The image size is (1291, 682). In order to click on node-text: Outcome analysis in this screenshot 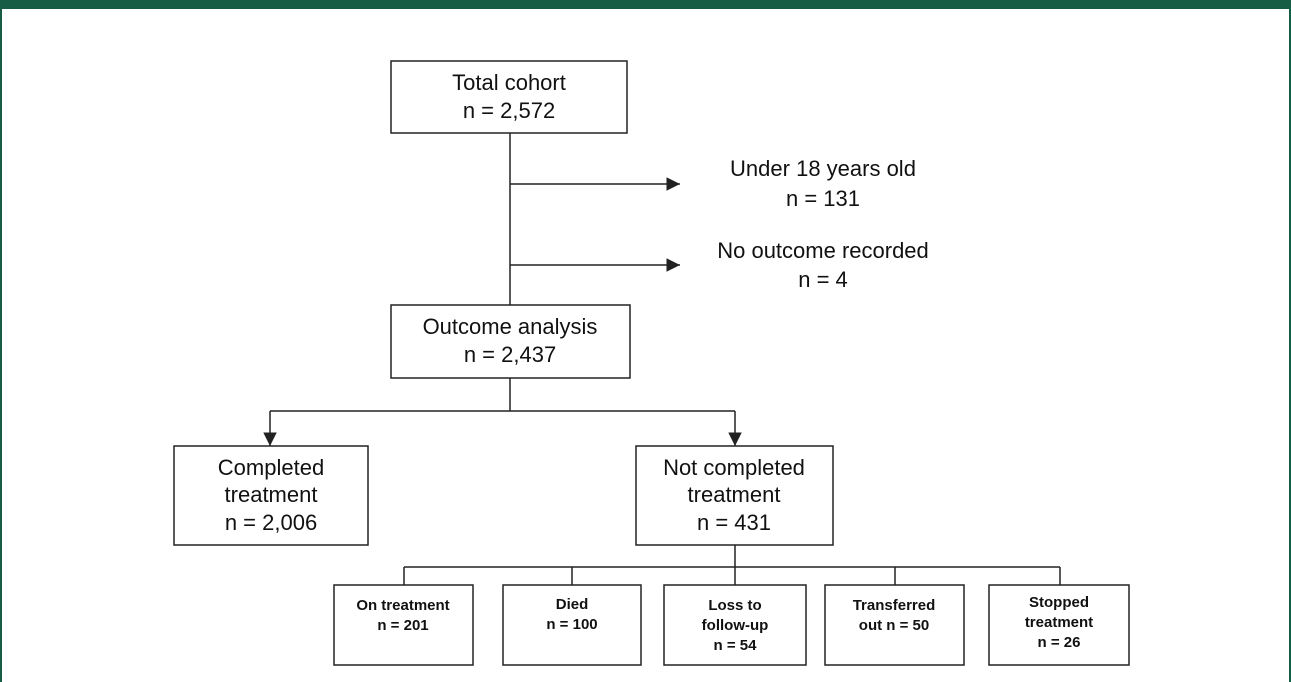, I will do `click(510, 326)`.